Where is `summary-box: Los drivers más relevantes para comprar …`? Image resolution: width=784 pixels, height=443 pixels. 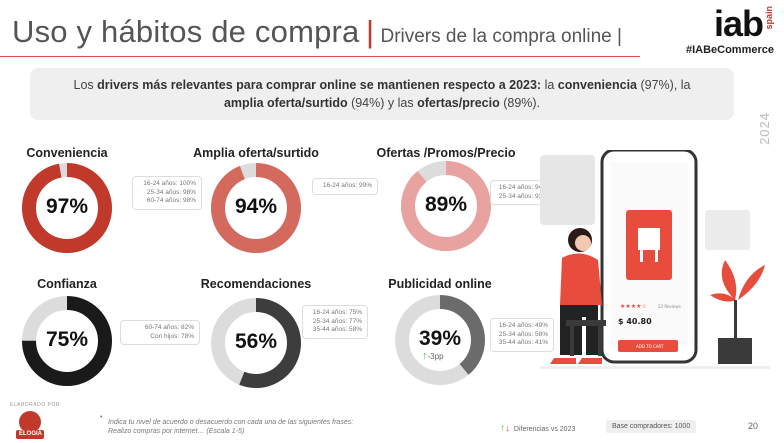
summary-box: Los drivers más relevantes para comprar … is located at coordinates (382, 94).